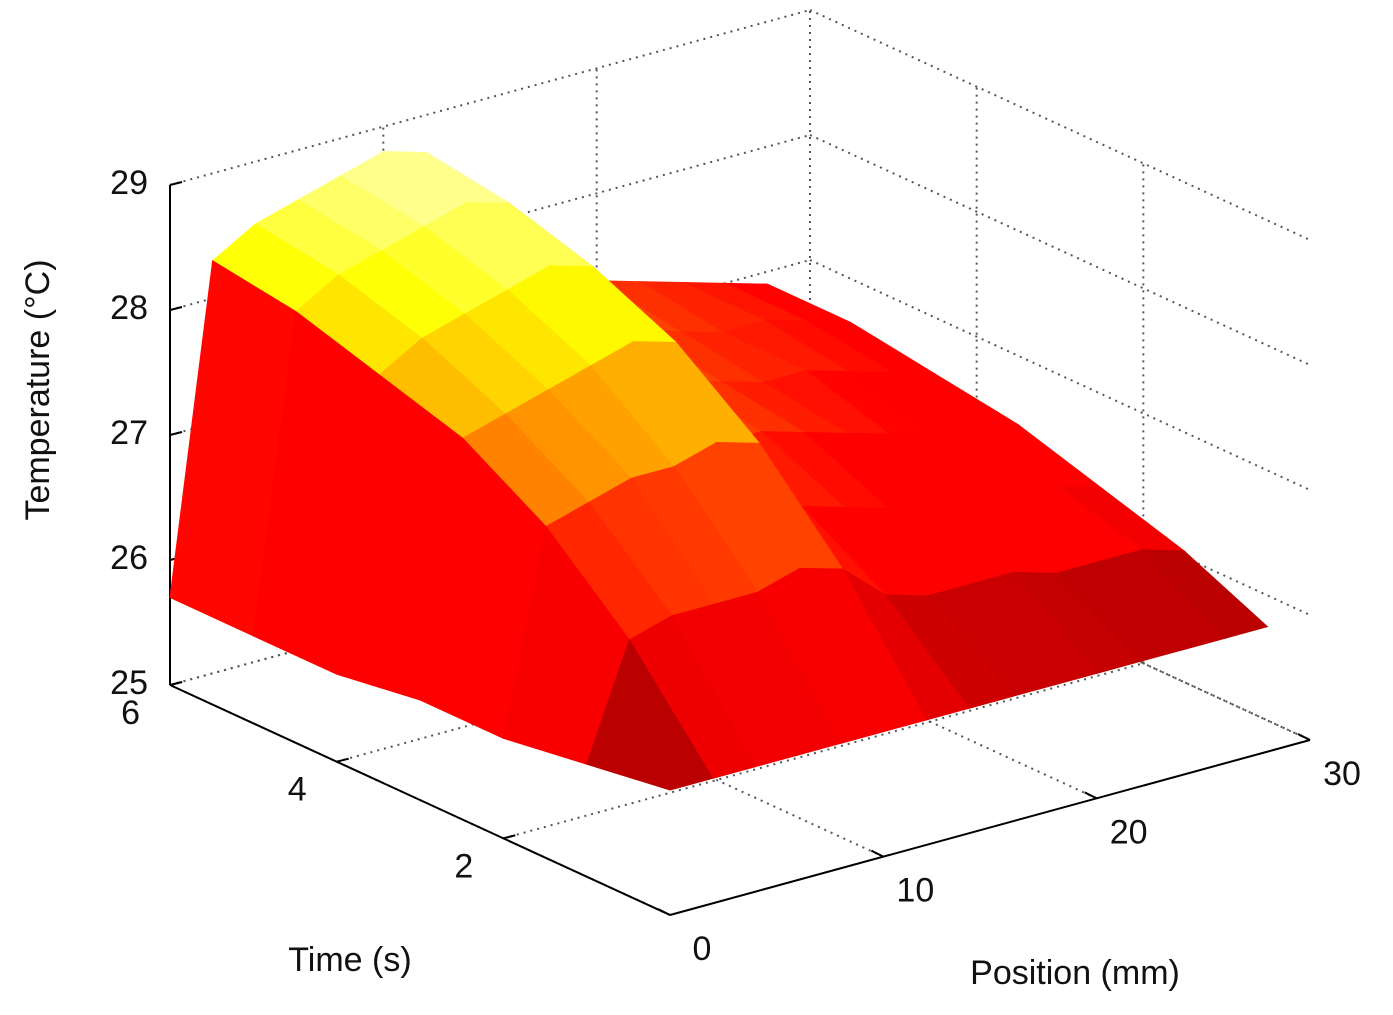  I want to click on z-tick-label: 28, so click(129, 308).